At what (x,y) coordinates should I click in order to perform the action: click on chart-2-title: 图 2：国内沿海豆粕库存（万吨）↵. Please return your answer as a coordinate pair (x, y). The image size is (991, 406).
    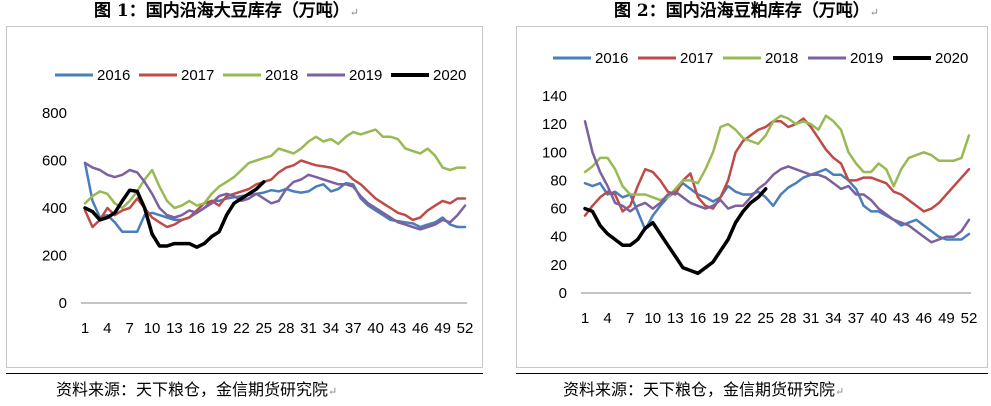
    Looking at the image, I should click on (746, 12).